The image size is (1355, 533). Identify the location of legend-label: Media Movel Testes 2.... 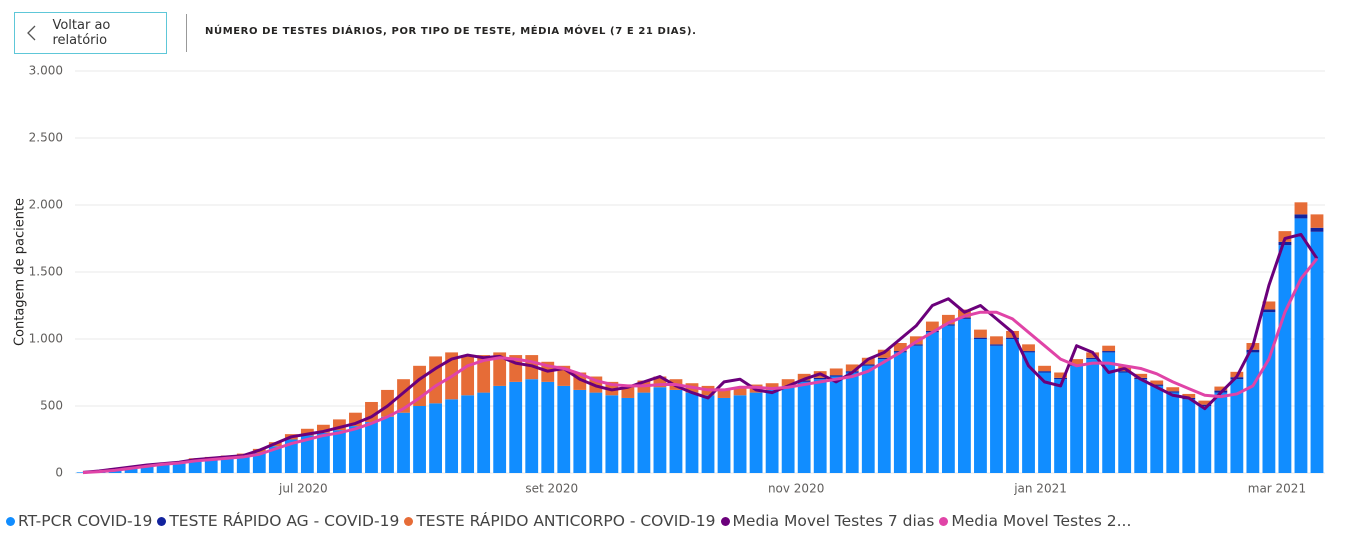
(1041, 521).